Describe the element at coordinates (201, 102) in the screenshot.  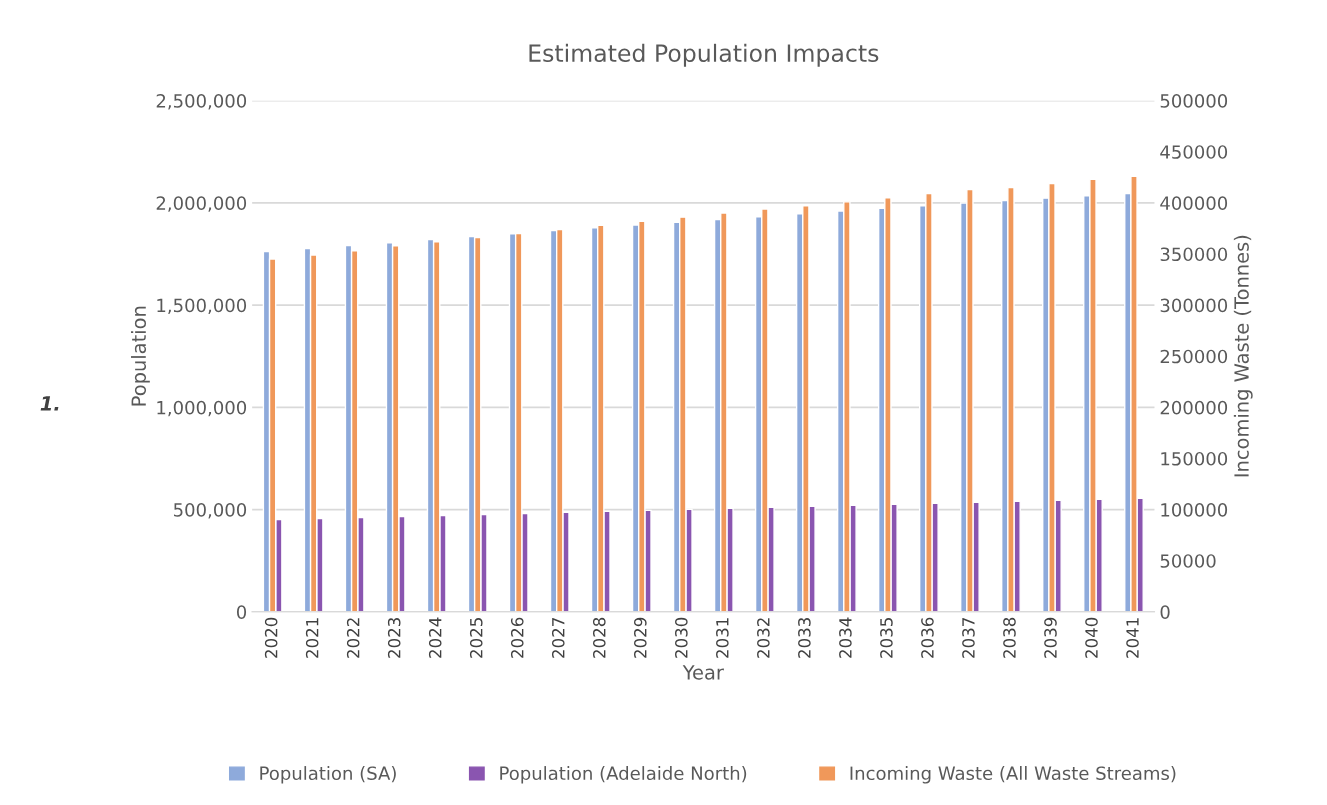
I see `y-tick-label: 2,500,000` at that location.